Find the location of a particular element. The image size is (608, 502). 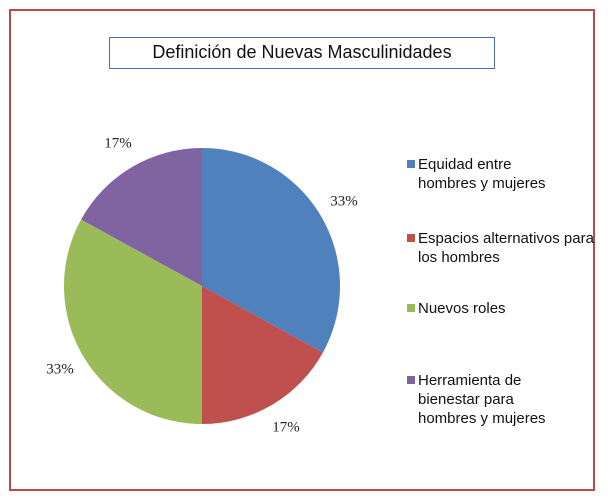

legend-label: Nuevos roles is located at coordinates (462, 308).